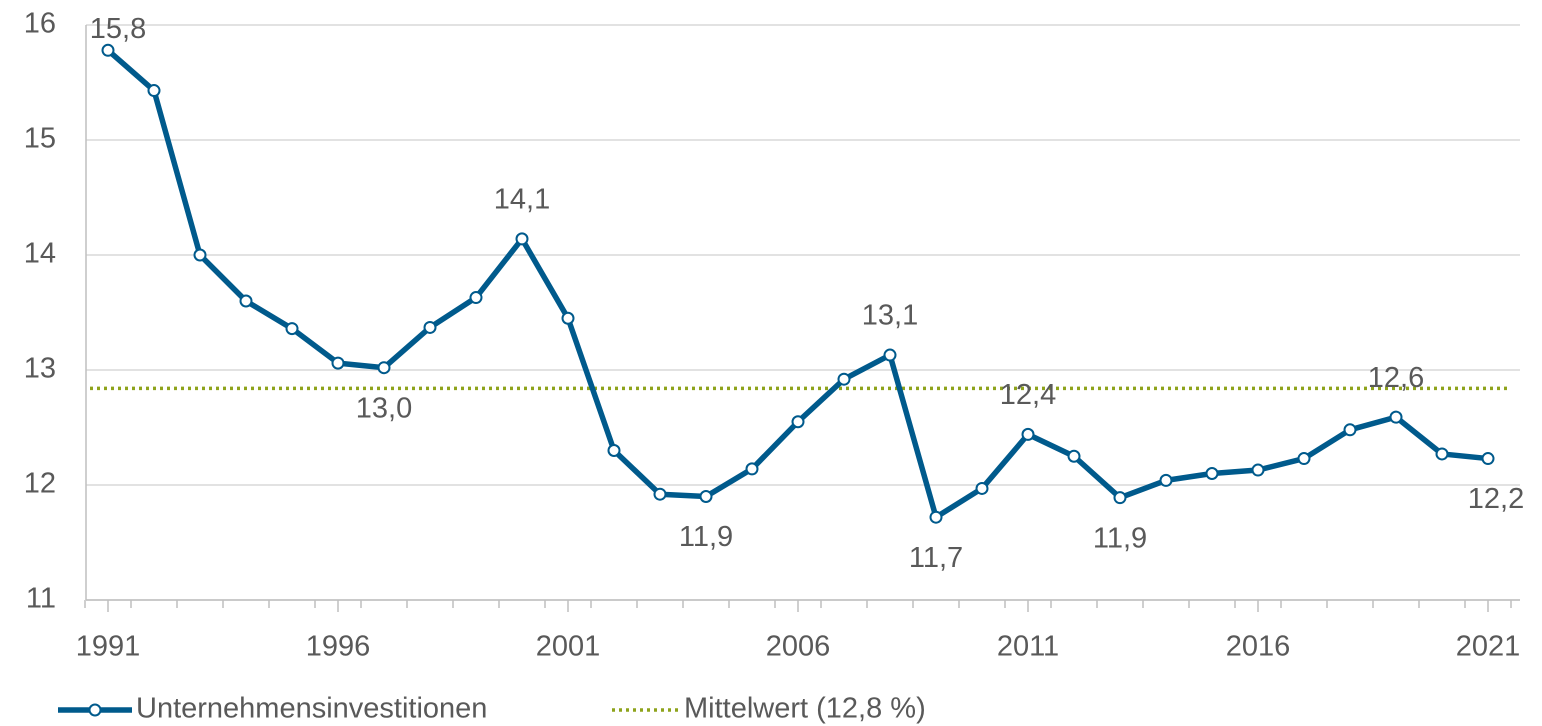 This screenshot has width=1542, height=726. What do you see at coordinates (890, 316) in the screenshot?
I see `data-label: 13,1` at bounding box center [890, 316].